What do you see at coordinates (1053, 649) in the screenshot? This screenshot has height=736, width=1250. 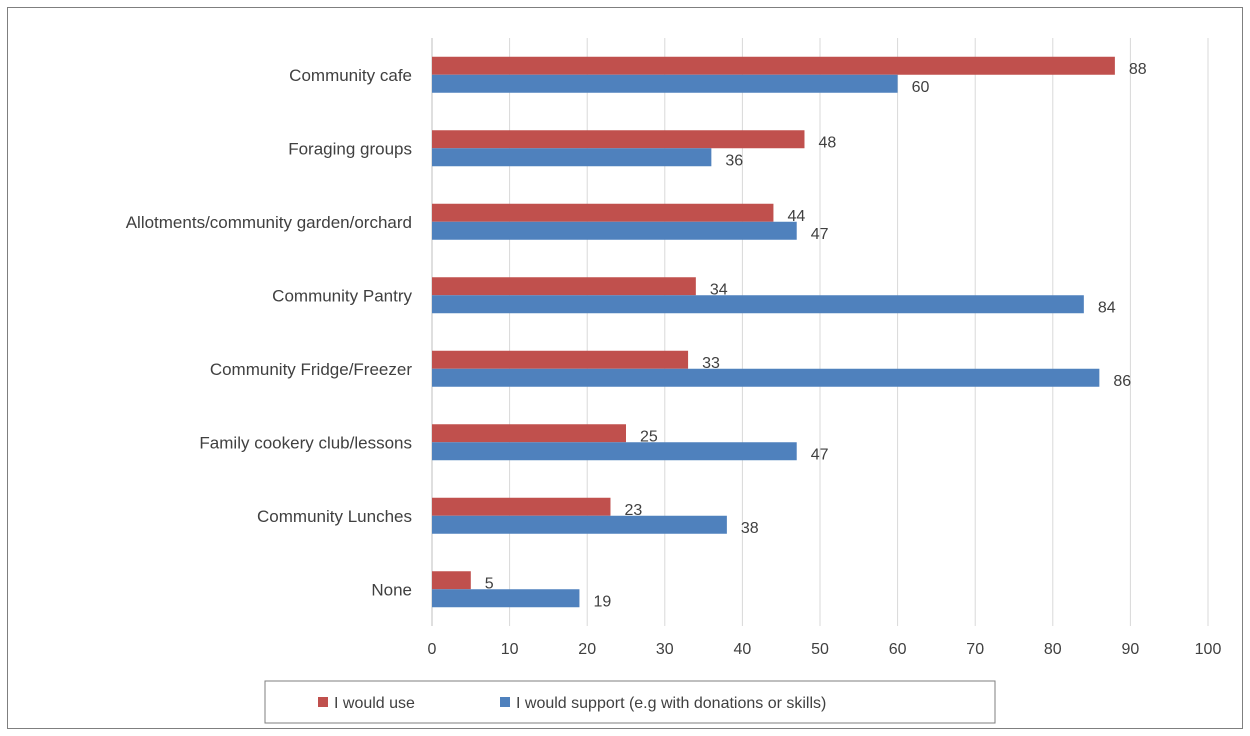 I see `x-tick-label: 80` at bounding box center [1053, 649].